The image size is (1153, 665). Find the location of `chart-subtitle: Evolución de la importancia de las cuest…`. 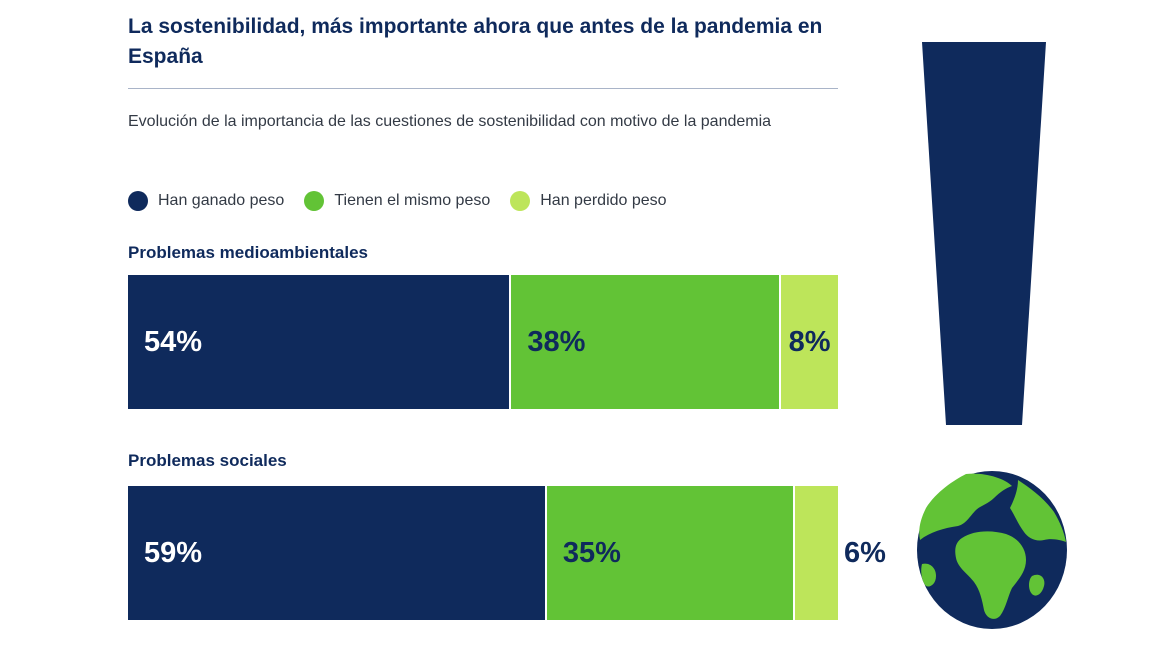

chart-subtitle: Evolución de la importancia de las cuest… is located at coordinates (450, 121).